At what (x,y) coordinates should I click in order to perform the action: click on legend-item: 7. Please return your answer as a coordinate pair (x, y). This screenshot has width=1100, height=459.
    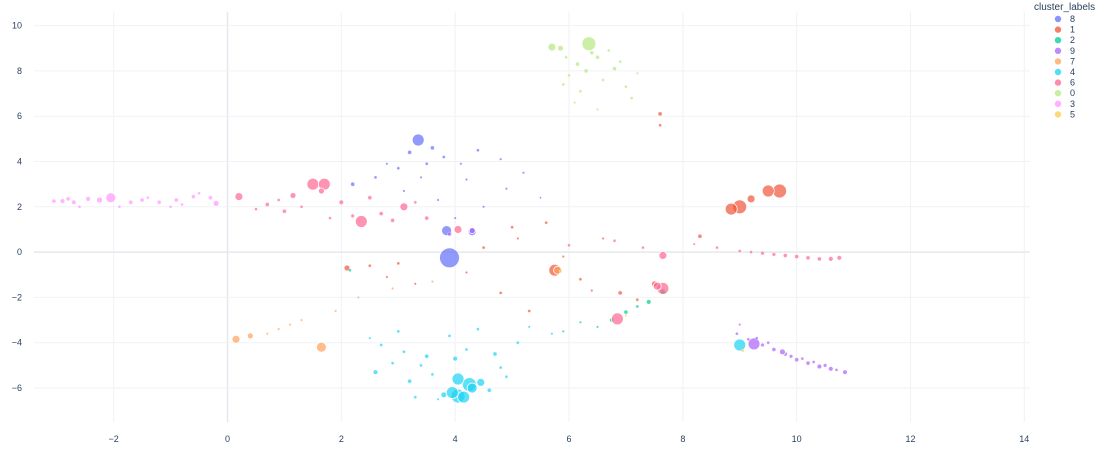
    Looking at the image, I should click on (1064, 61).